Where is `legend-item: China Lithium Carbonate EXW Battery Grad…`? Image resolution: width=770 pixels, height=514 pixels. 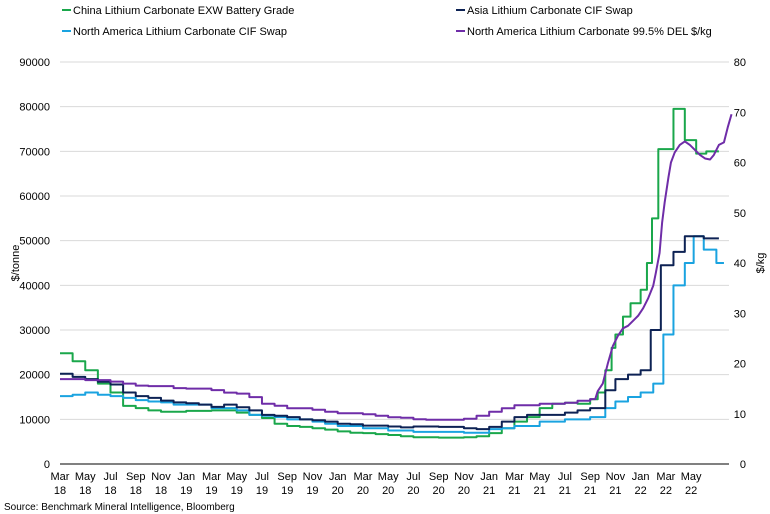 legend-item: China Lithium Carbonate EXW Battery Grad… is located at coordinates (178, 11).